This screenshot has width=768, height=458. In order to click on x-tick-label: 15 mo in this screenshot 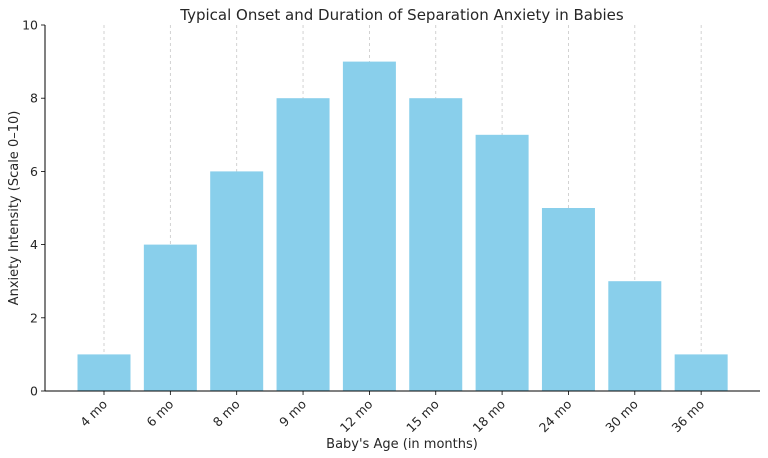, I will do `click(422, 416)`.